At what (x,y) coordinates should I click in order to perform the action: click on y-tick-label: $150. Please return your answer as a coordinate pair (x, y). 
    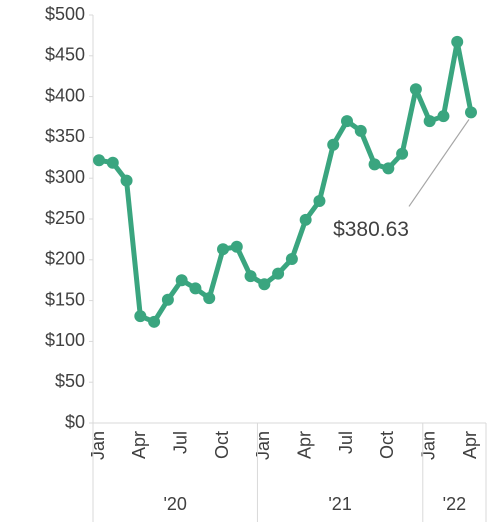
    Looking at the image, I should click on (65, 299).